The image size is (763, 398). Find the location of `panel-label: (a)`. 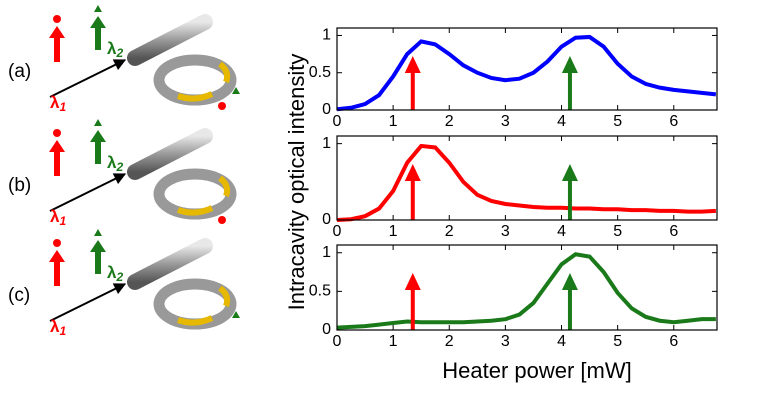

panel-label: (a) is located at coordinates (19, 71).